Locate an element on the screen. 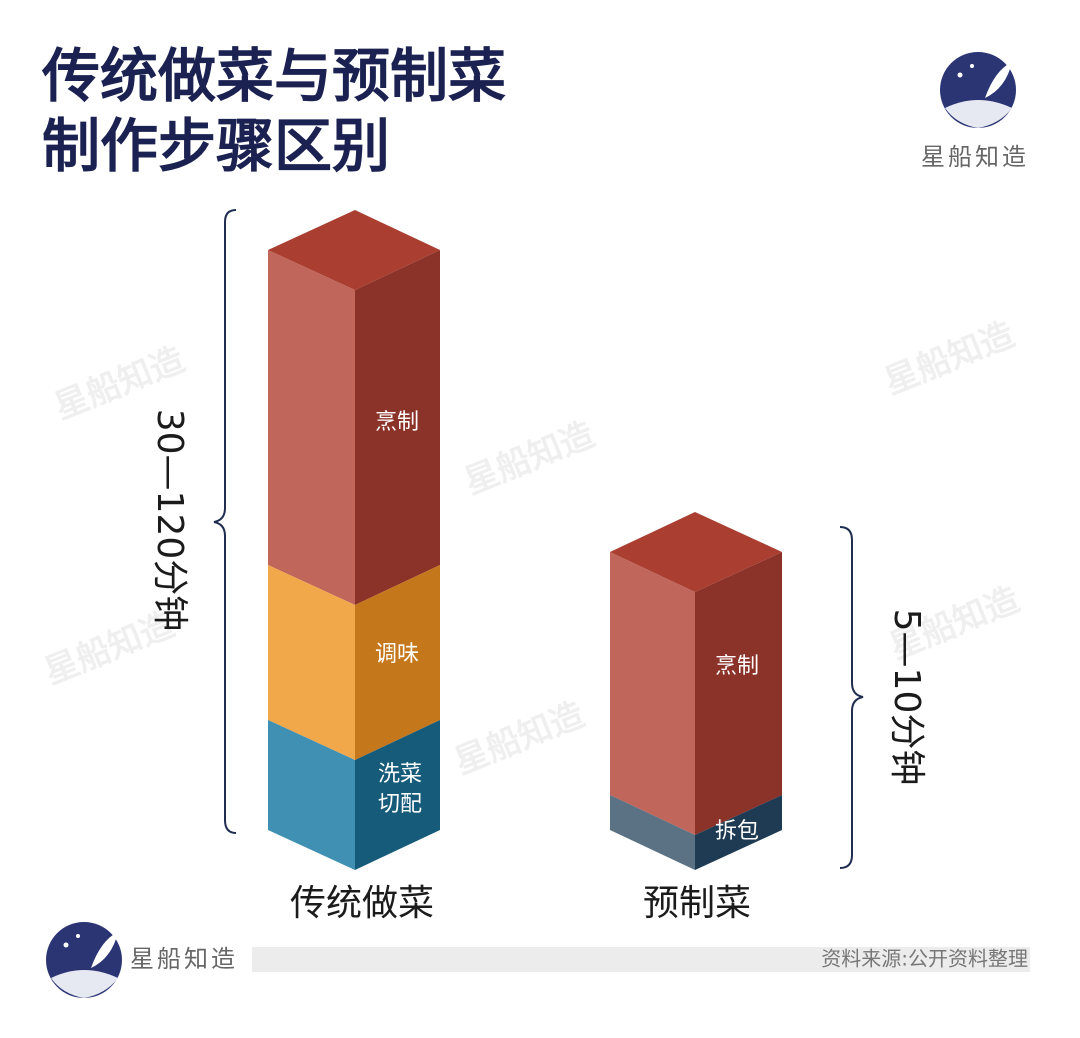  footer-bar is located at coordinates (641, 959).